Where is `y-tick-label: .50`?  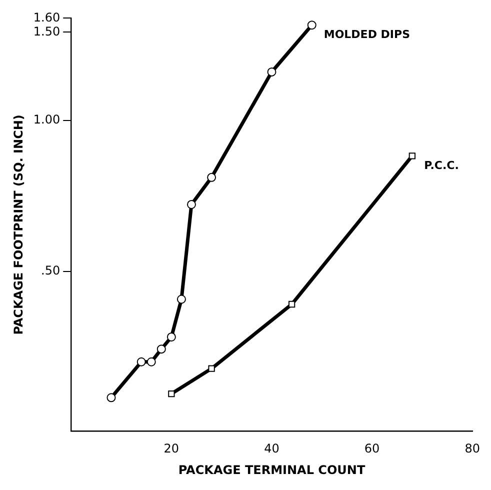 y-tick-label: .50 is located at coordinates (50, 271).